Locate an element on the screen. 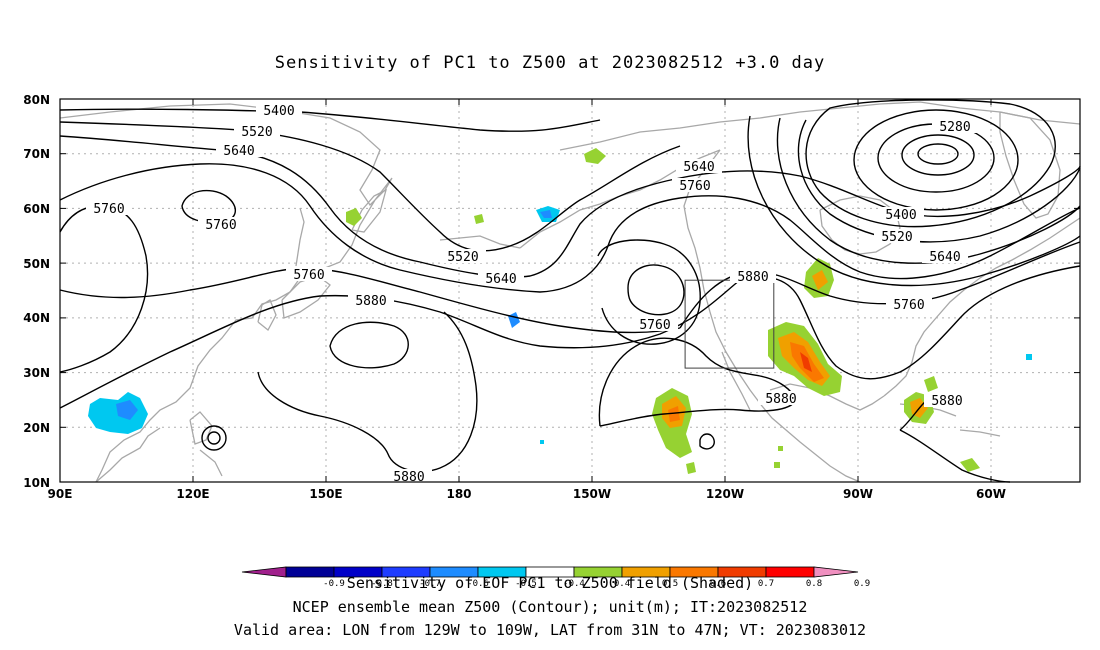  lat-label: 40N is located at coordinates (36, 318).